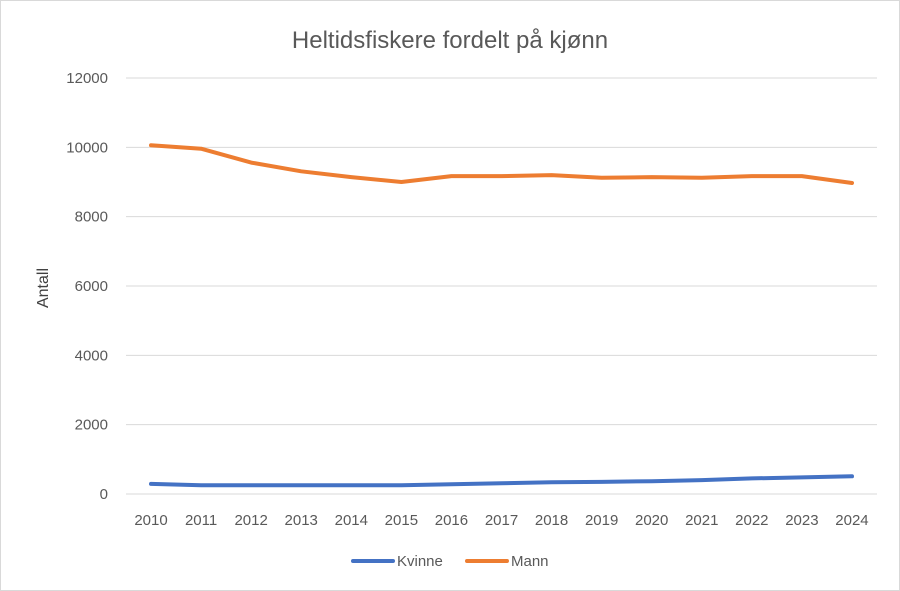 This screenshot has height=591, width=900. What do you see at coordinates (201, 520) in the screenshot?
I see `x-tick-label: 2011` at bounding box center [201, 520].